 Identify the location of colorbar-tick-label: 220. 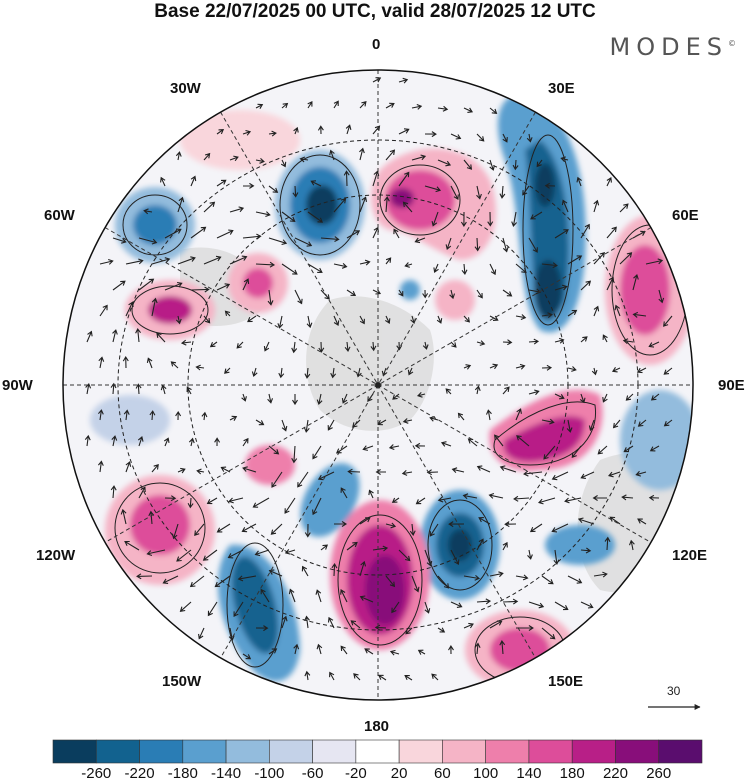
(615, 773).